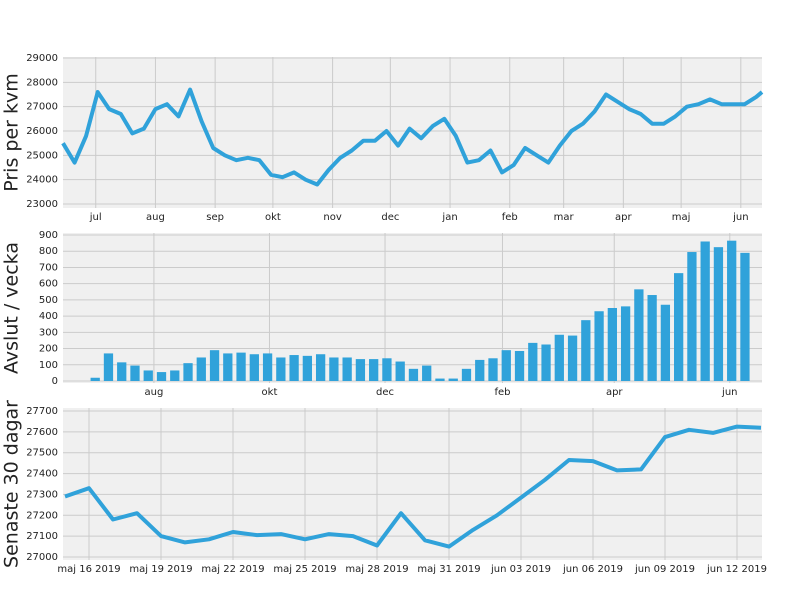  I want to click on y-tick-label: 500, so click(48, 300).